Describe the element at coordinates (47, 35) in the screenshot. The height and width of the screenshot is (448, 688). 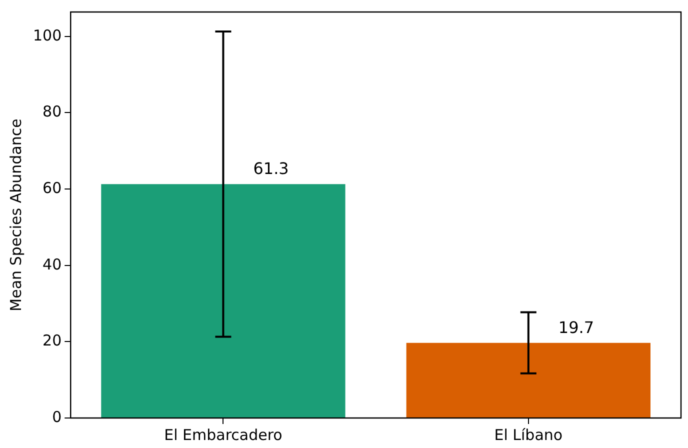
I see `y-tick-label: 100` at that location.